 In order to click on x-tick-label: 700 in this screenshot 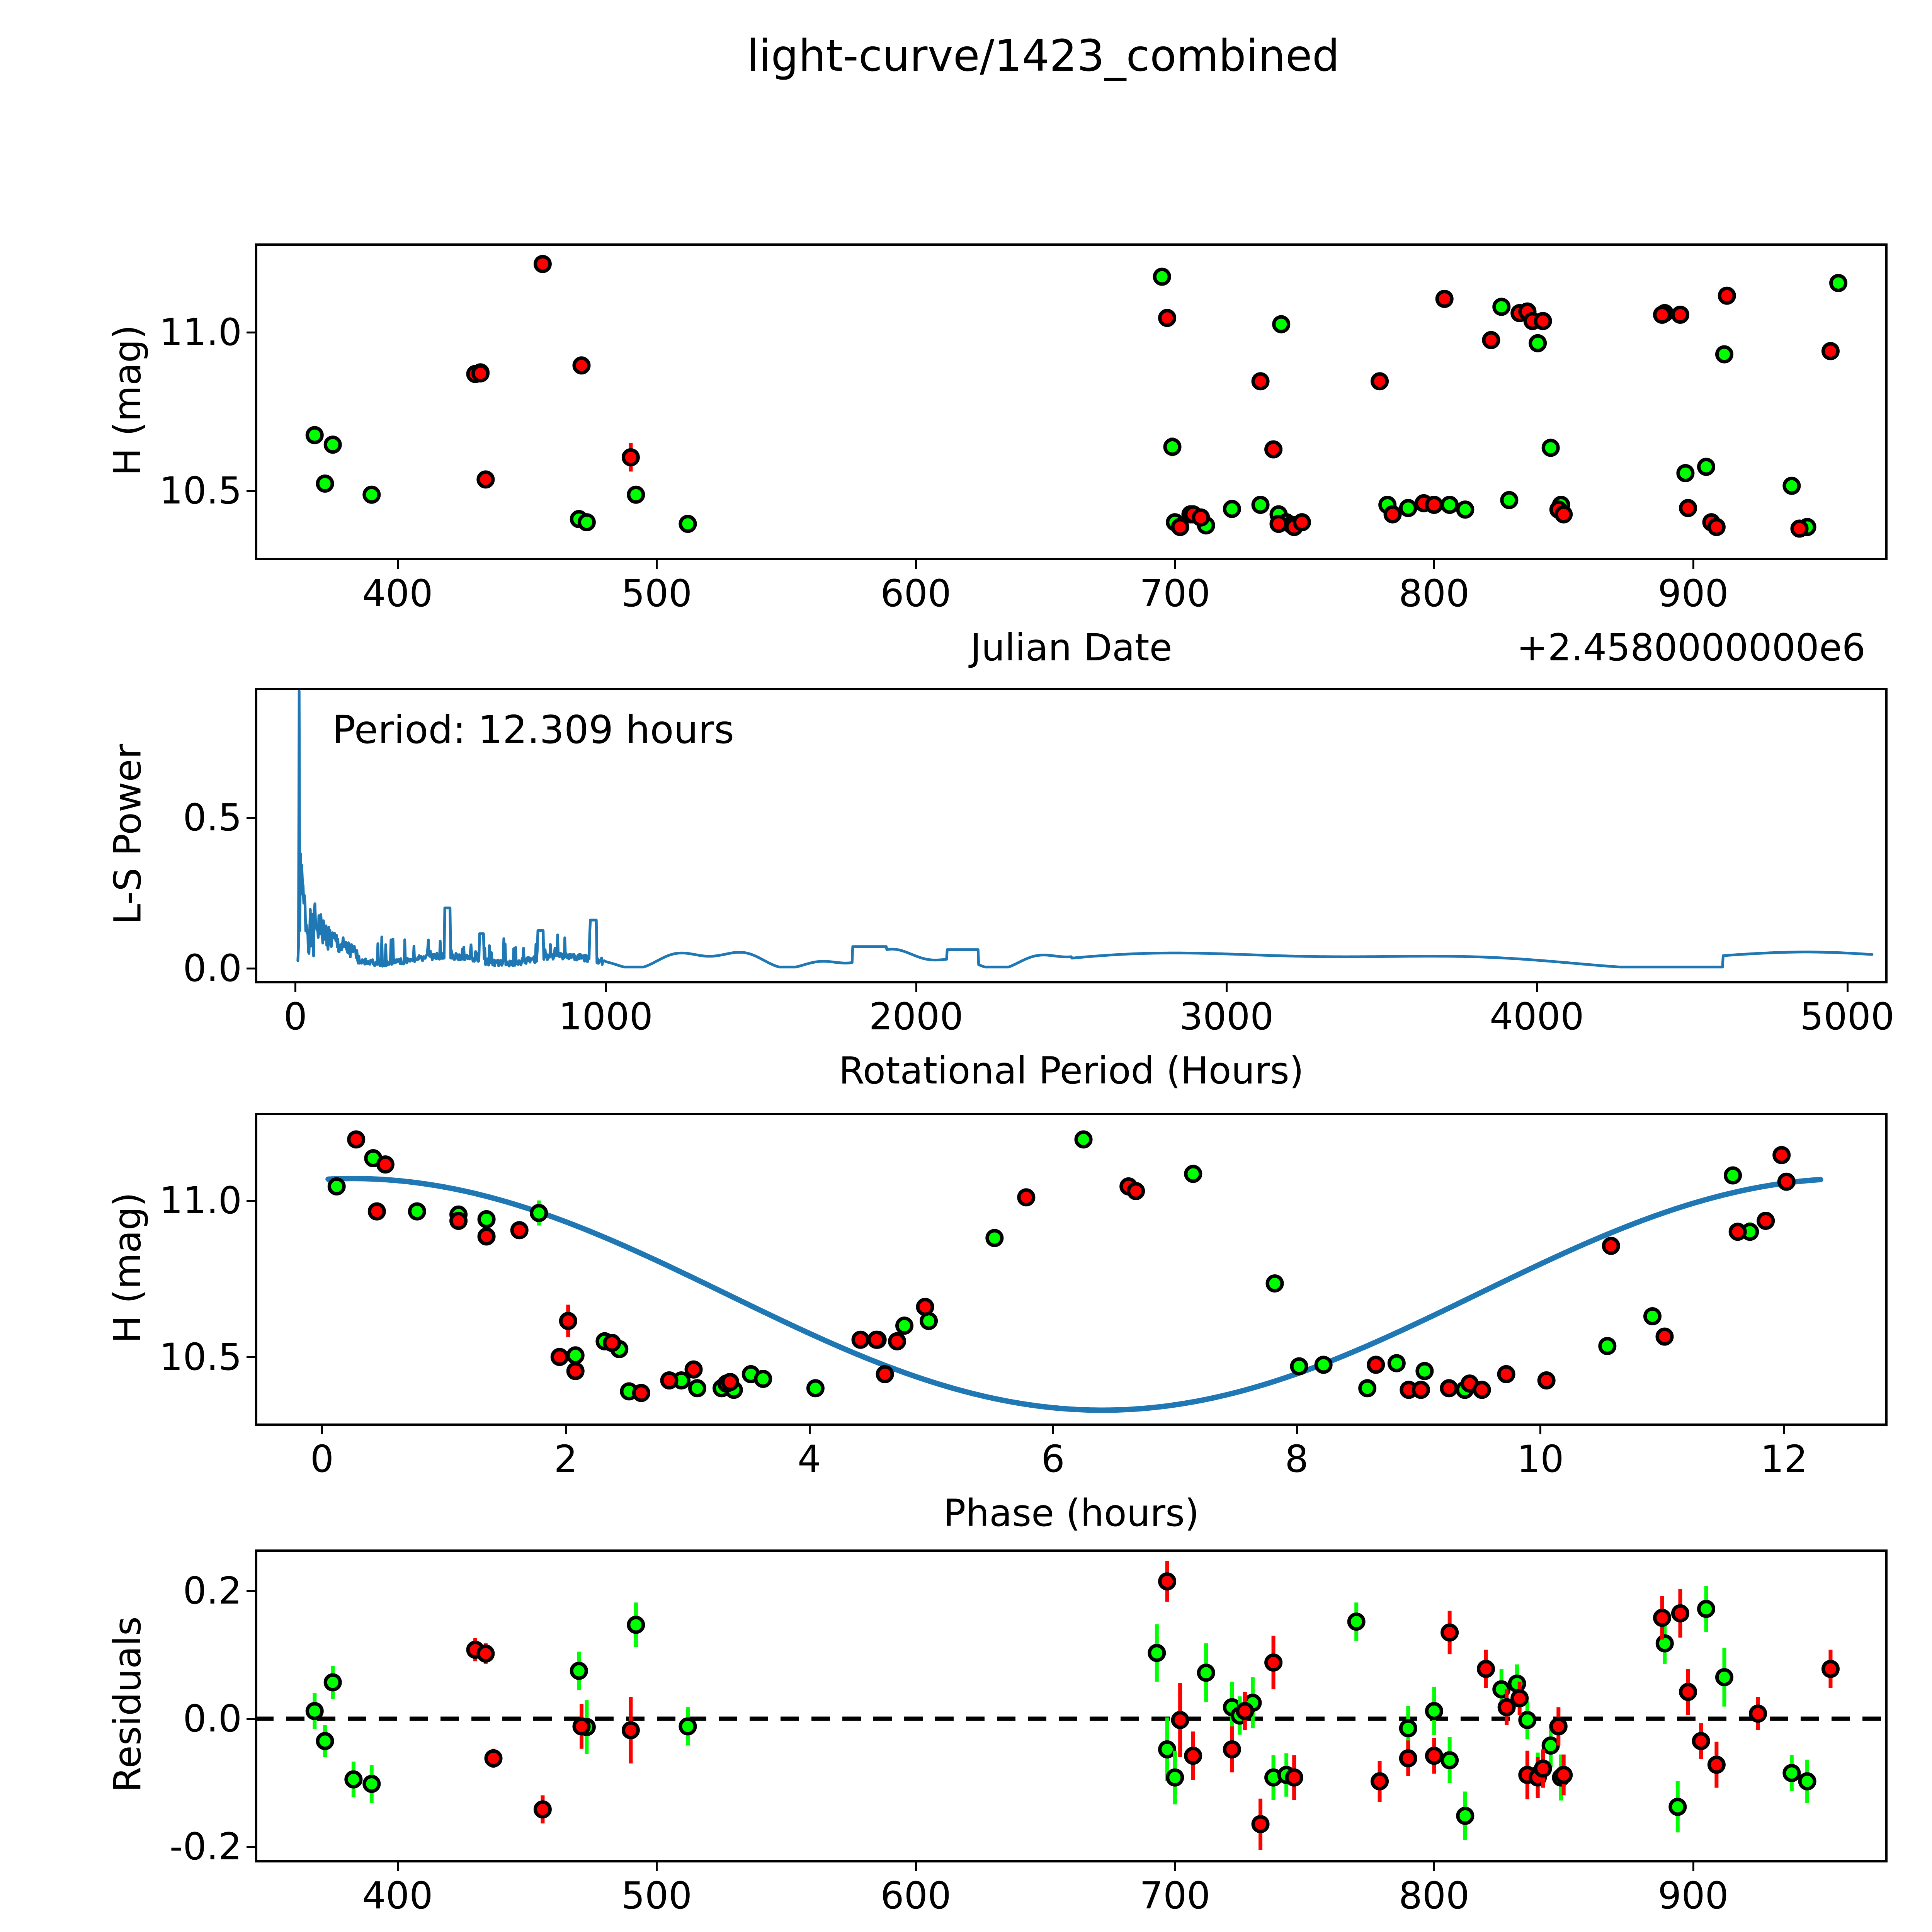, I will do `click(1175, 593)`.